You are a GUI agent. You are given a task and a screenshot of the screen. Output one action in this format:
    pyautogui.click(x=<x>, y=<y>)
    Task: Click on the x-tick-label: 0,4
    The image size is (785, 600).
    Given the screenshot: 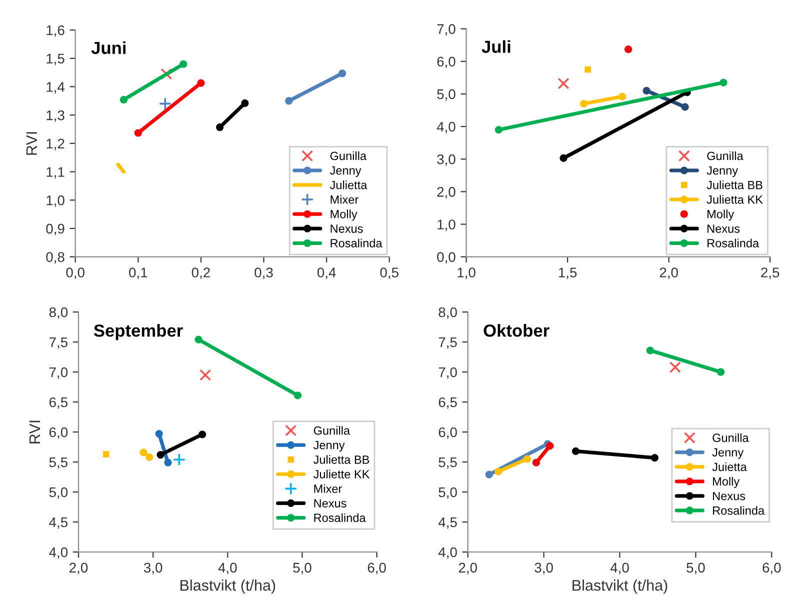 What is the action you would take?
    pyautogui.click(x=326, y=274)
    